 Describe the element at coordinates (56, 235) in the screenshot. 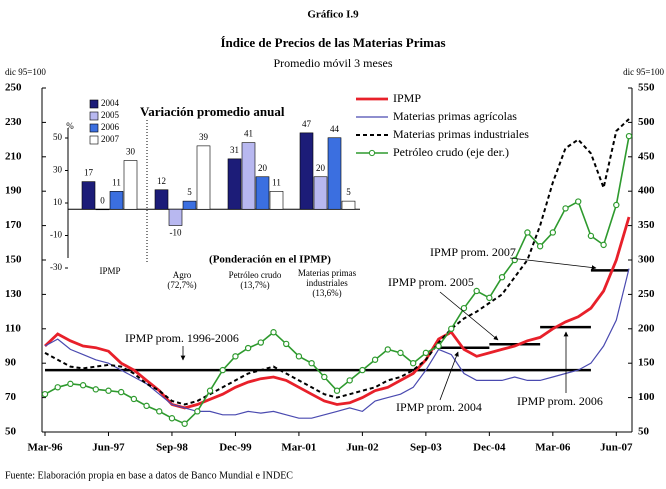

I see `inset-y-tick-label: -10` at that location.